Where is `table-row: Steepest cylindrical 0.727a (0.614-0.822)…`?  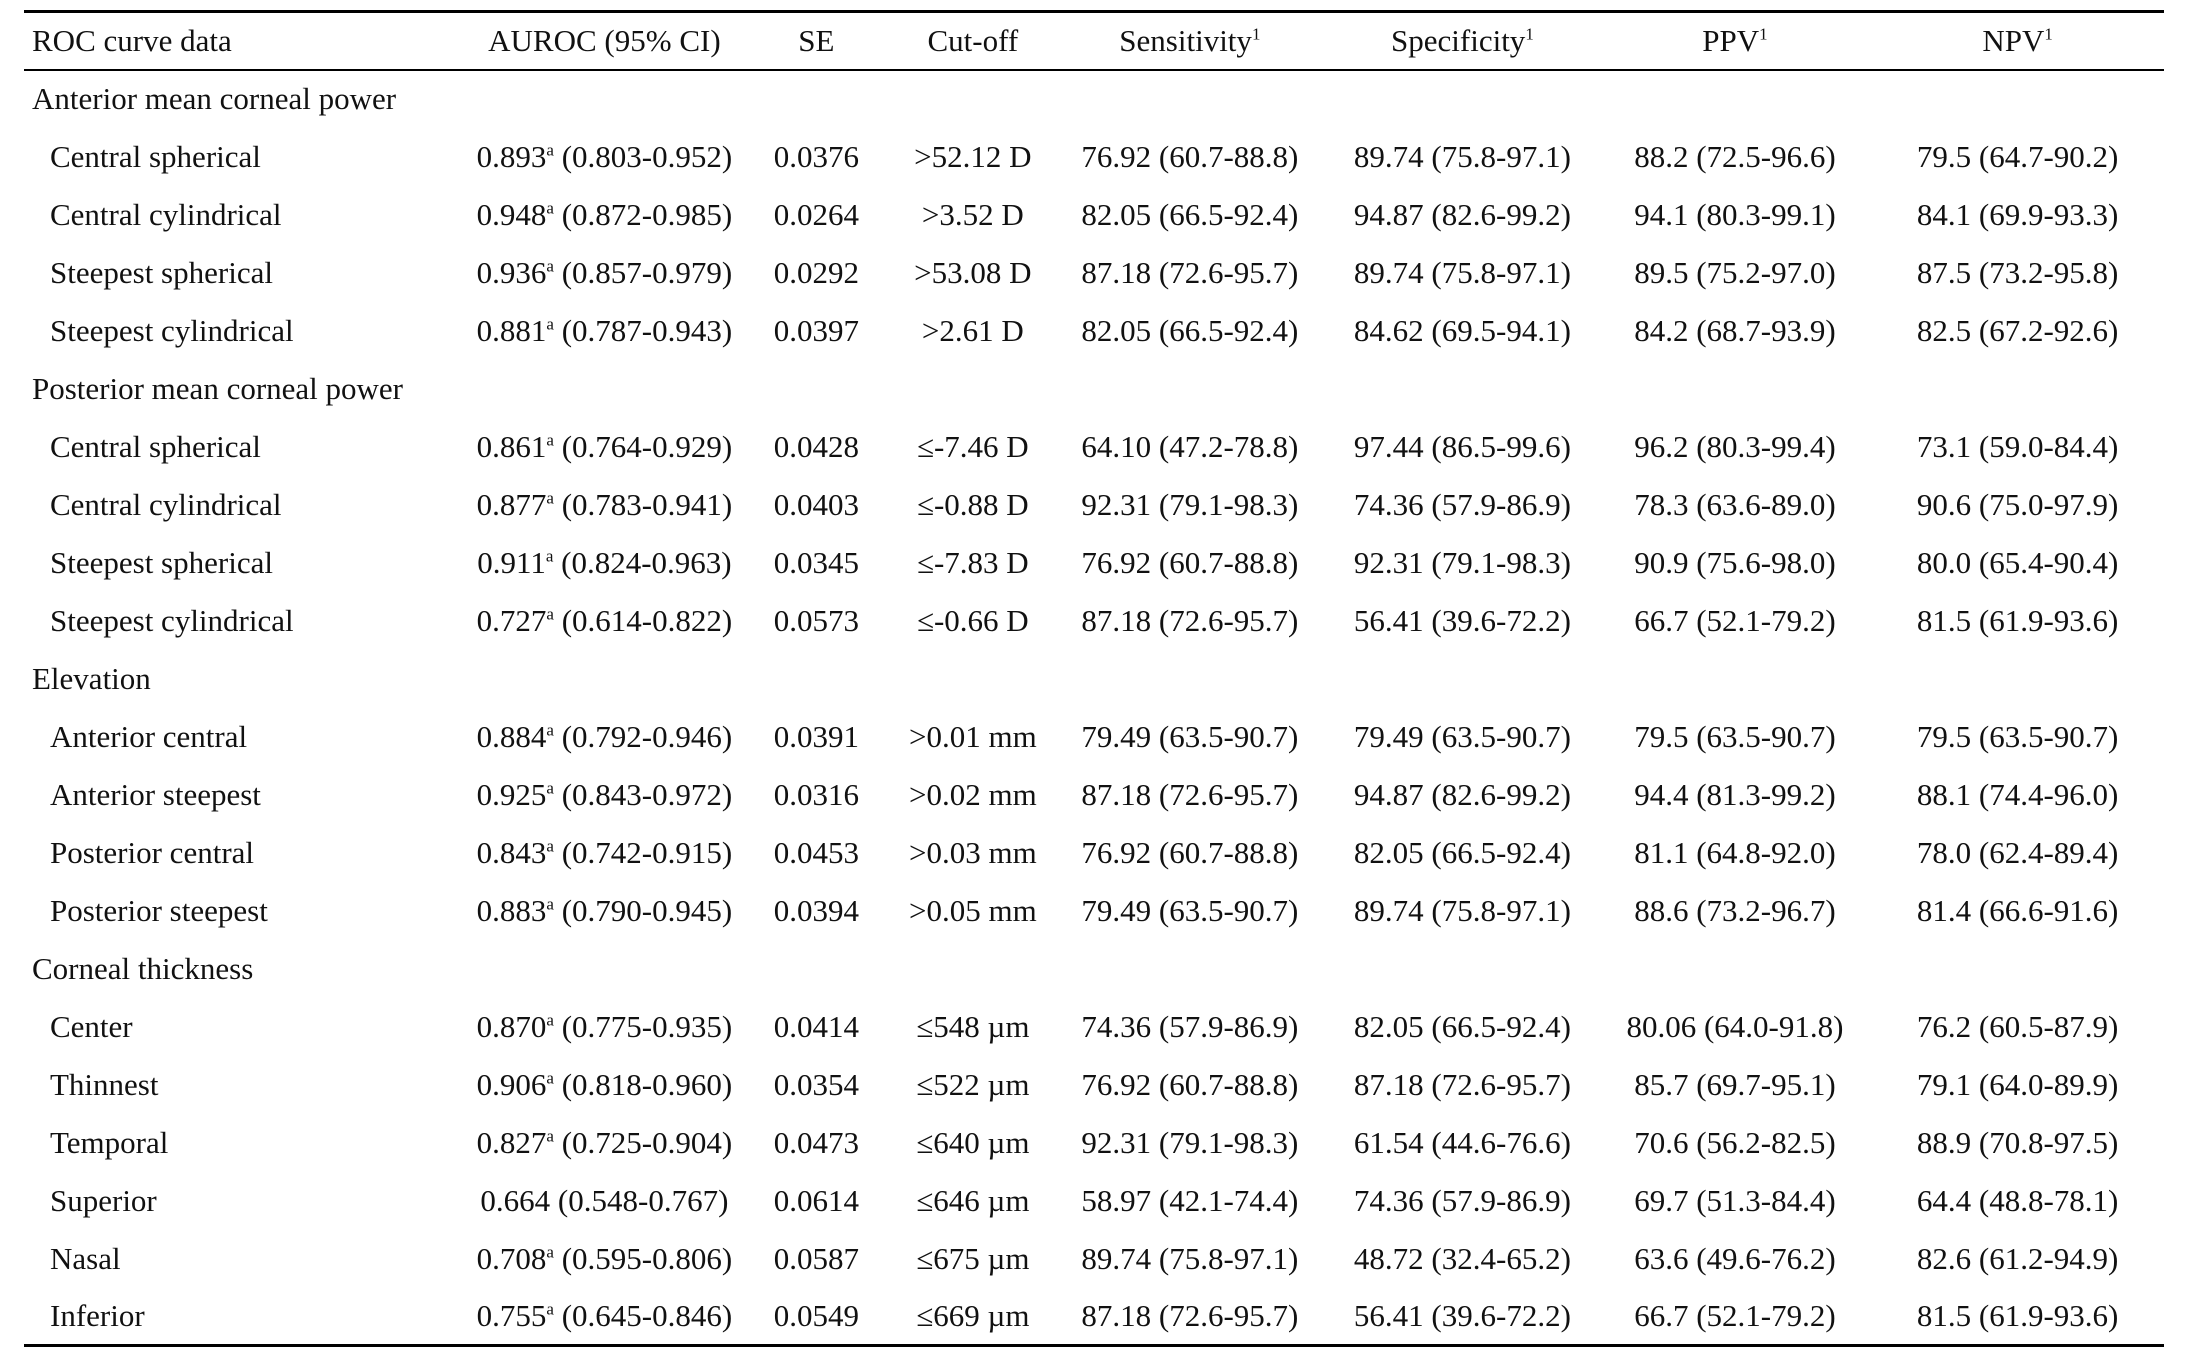 table-row: Steepest cylindrical 0.727a (0.614-0.822)… is located at coordinates (1094, 621).